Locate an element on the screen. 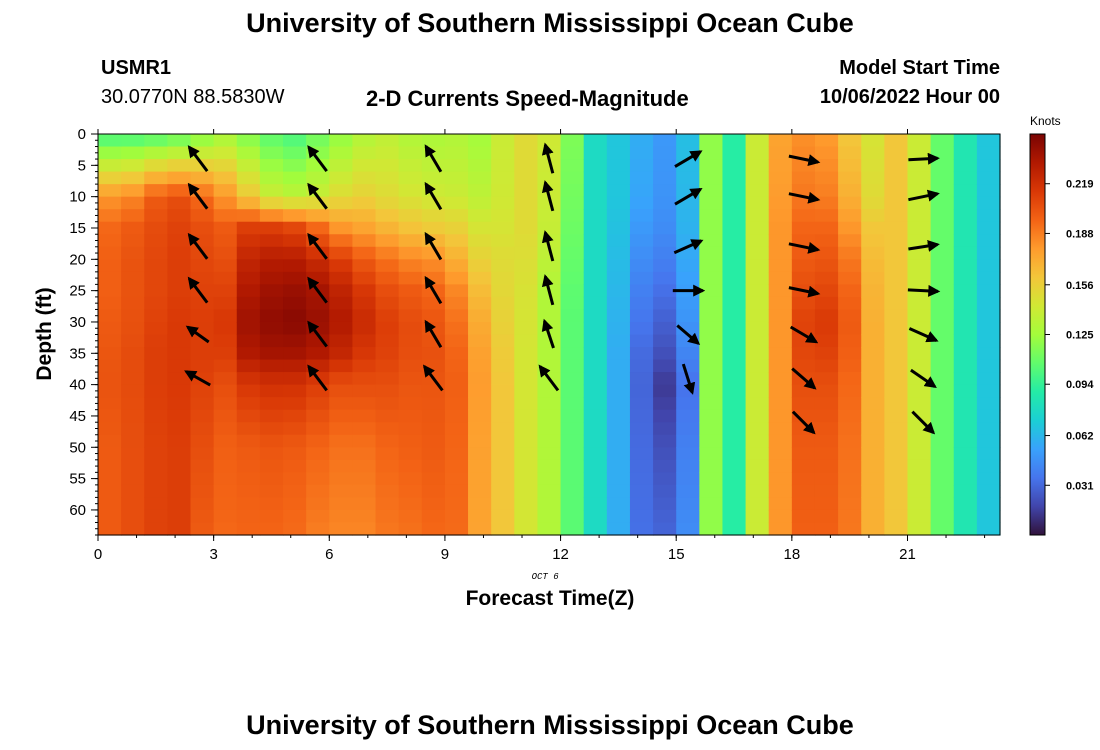  colorbar-tick-label: 0.031 is located at coordinates (1080, 486).